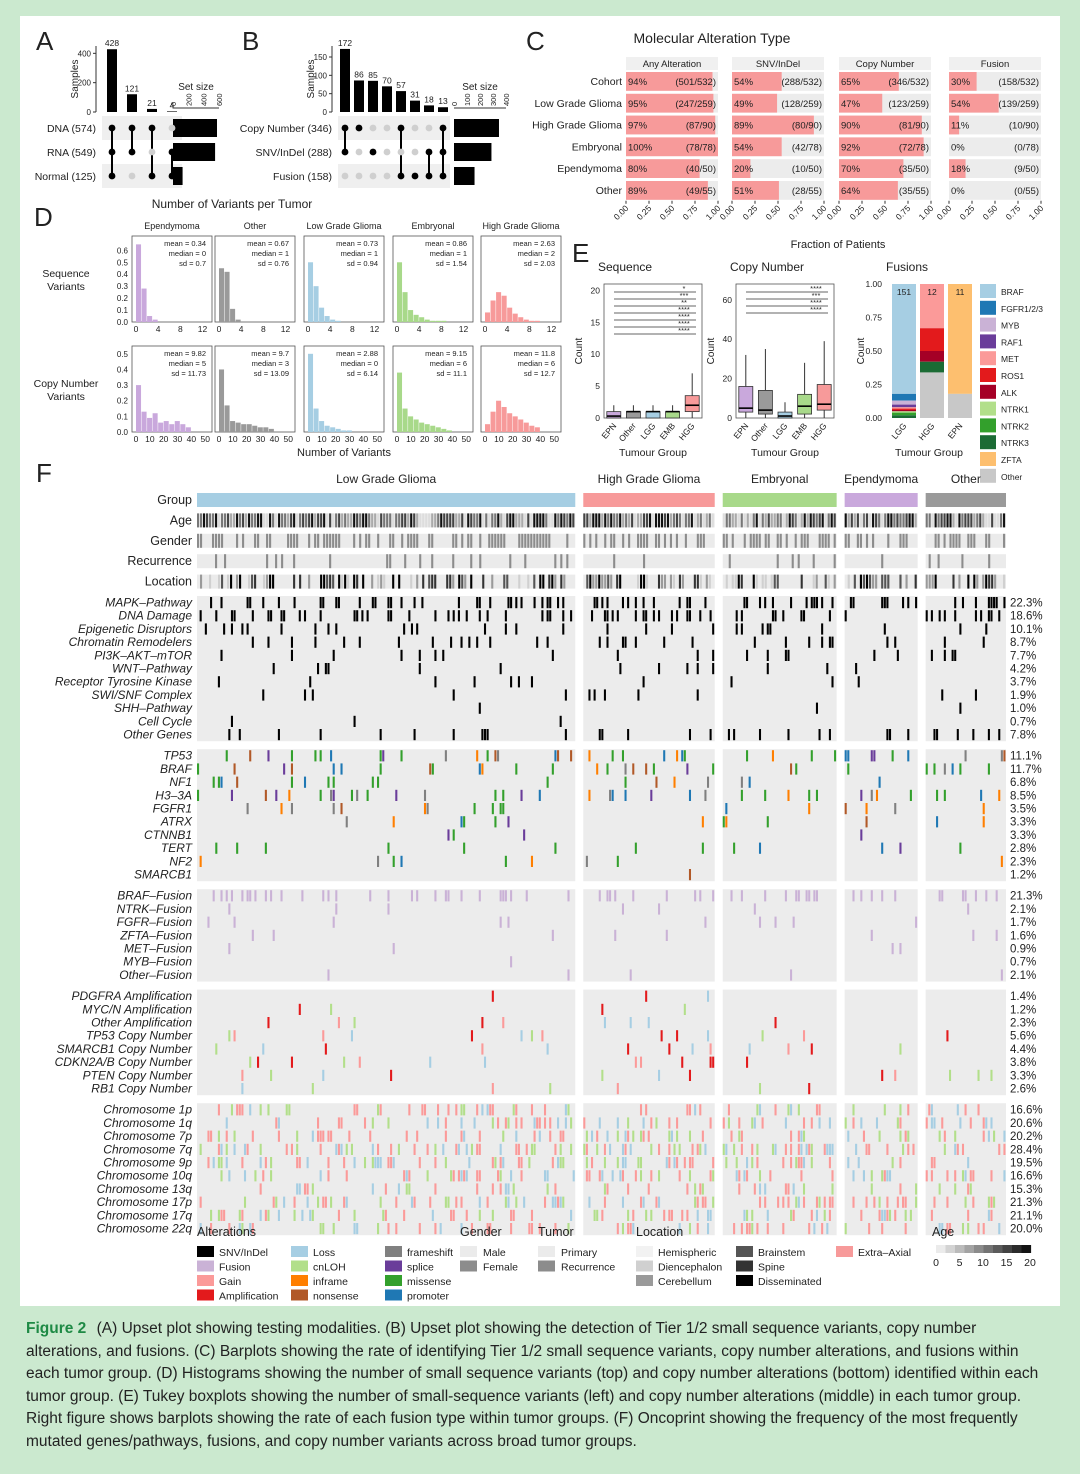 The height and width of the screenshot is (1474, 1080). Describe the element at coordinates (386, 479) in the screenshot. I see `f-group-title: Low Grade Glioma` at that location.